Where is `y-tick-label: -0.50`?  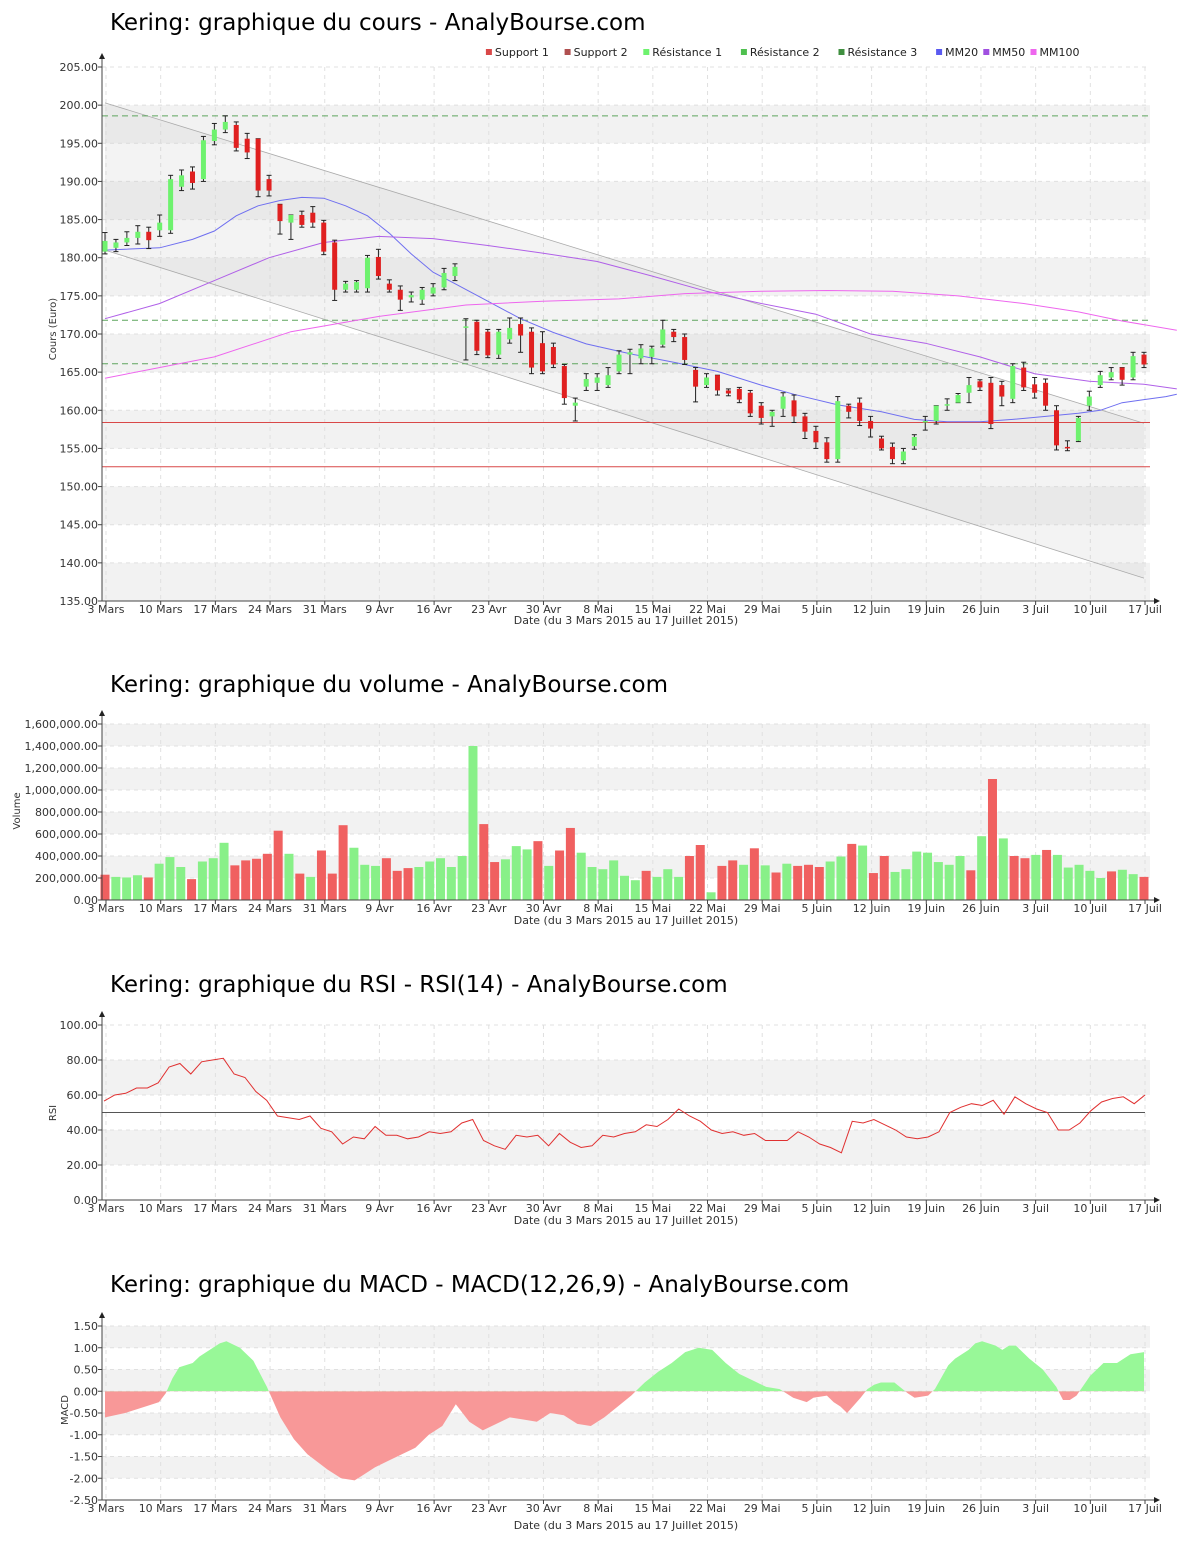 y-tick-label: -0.50 is located at coordinates (84, 1413).